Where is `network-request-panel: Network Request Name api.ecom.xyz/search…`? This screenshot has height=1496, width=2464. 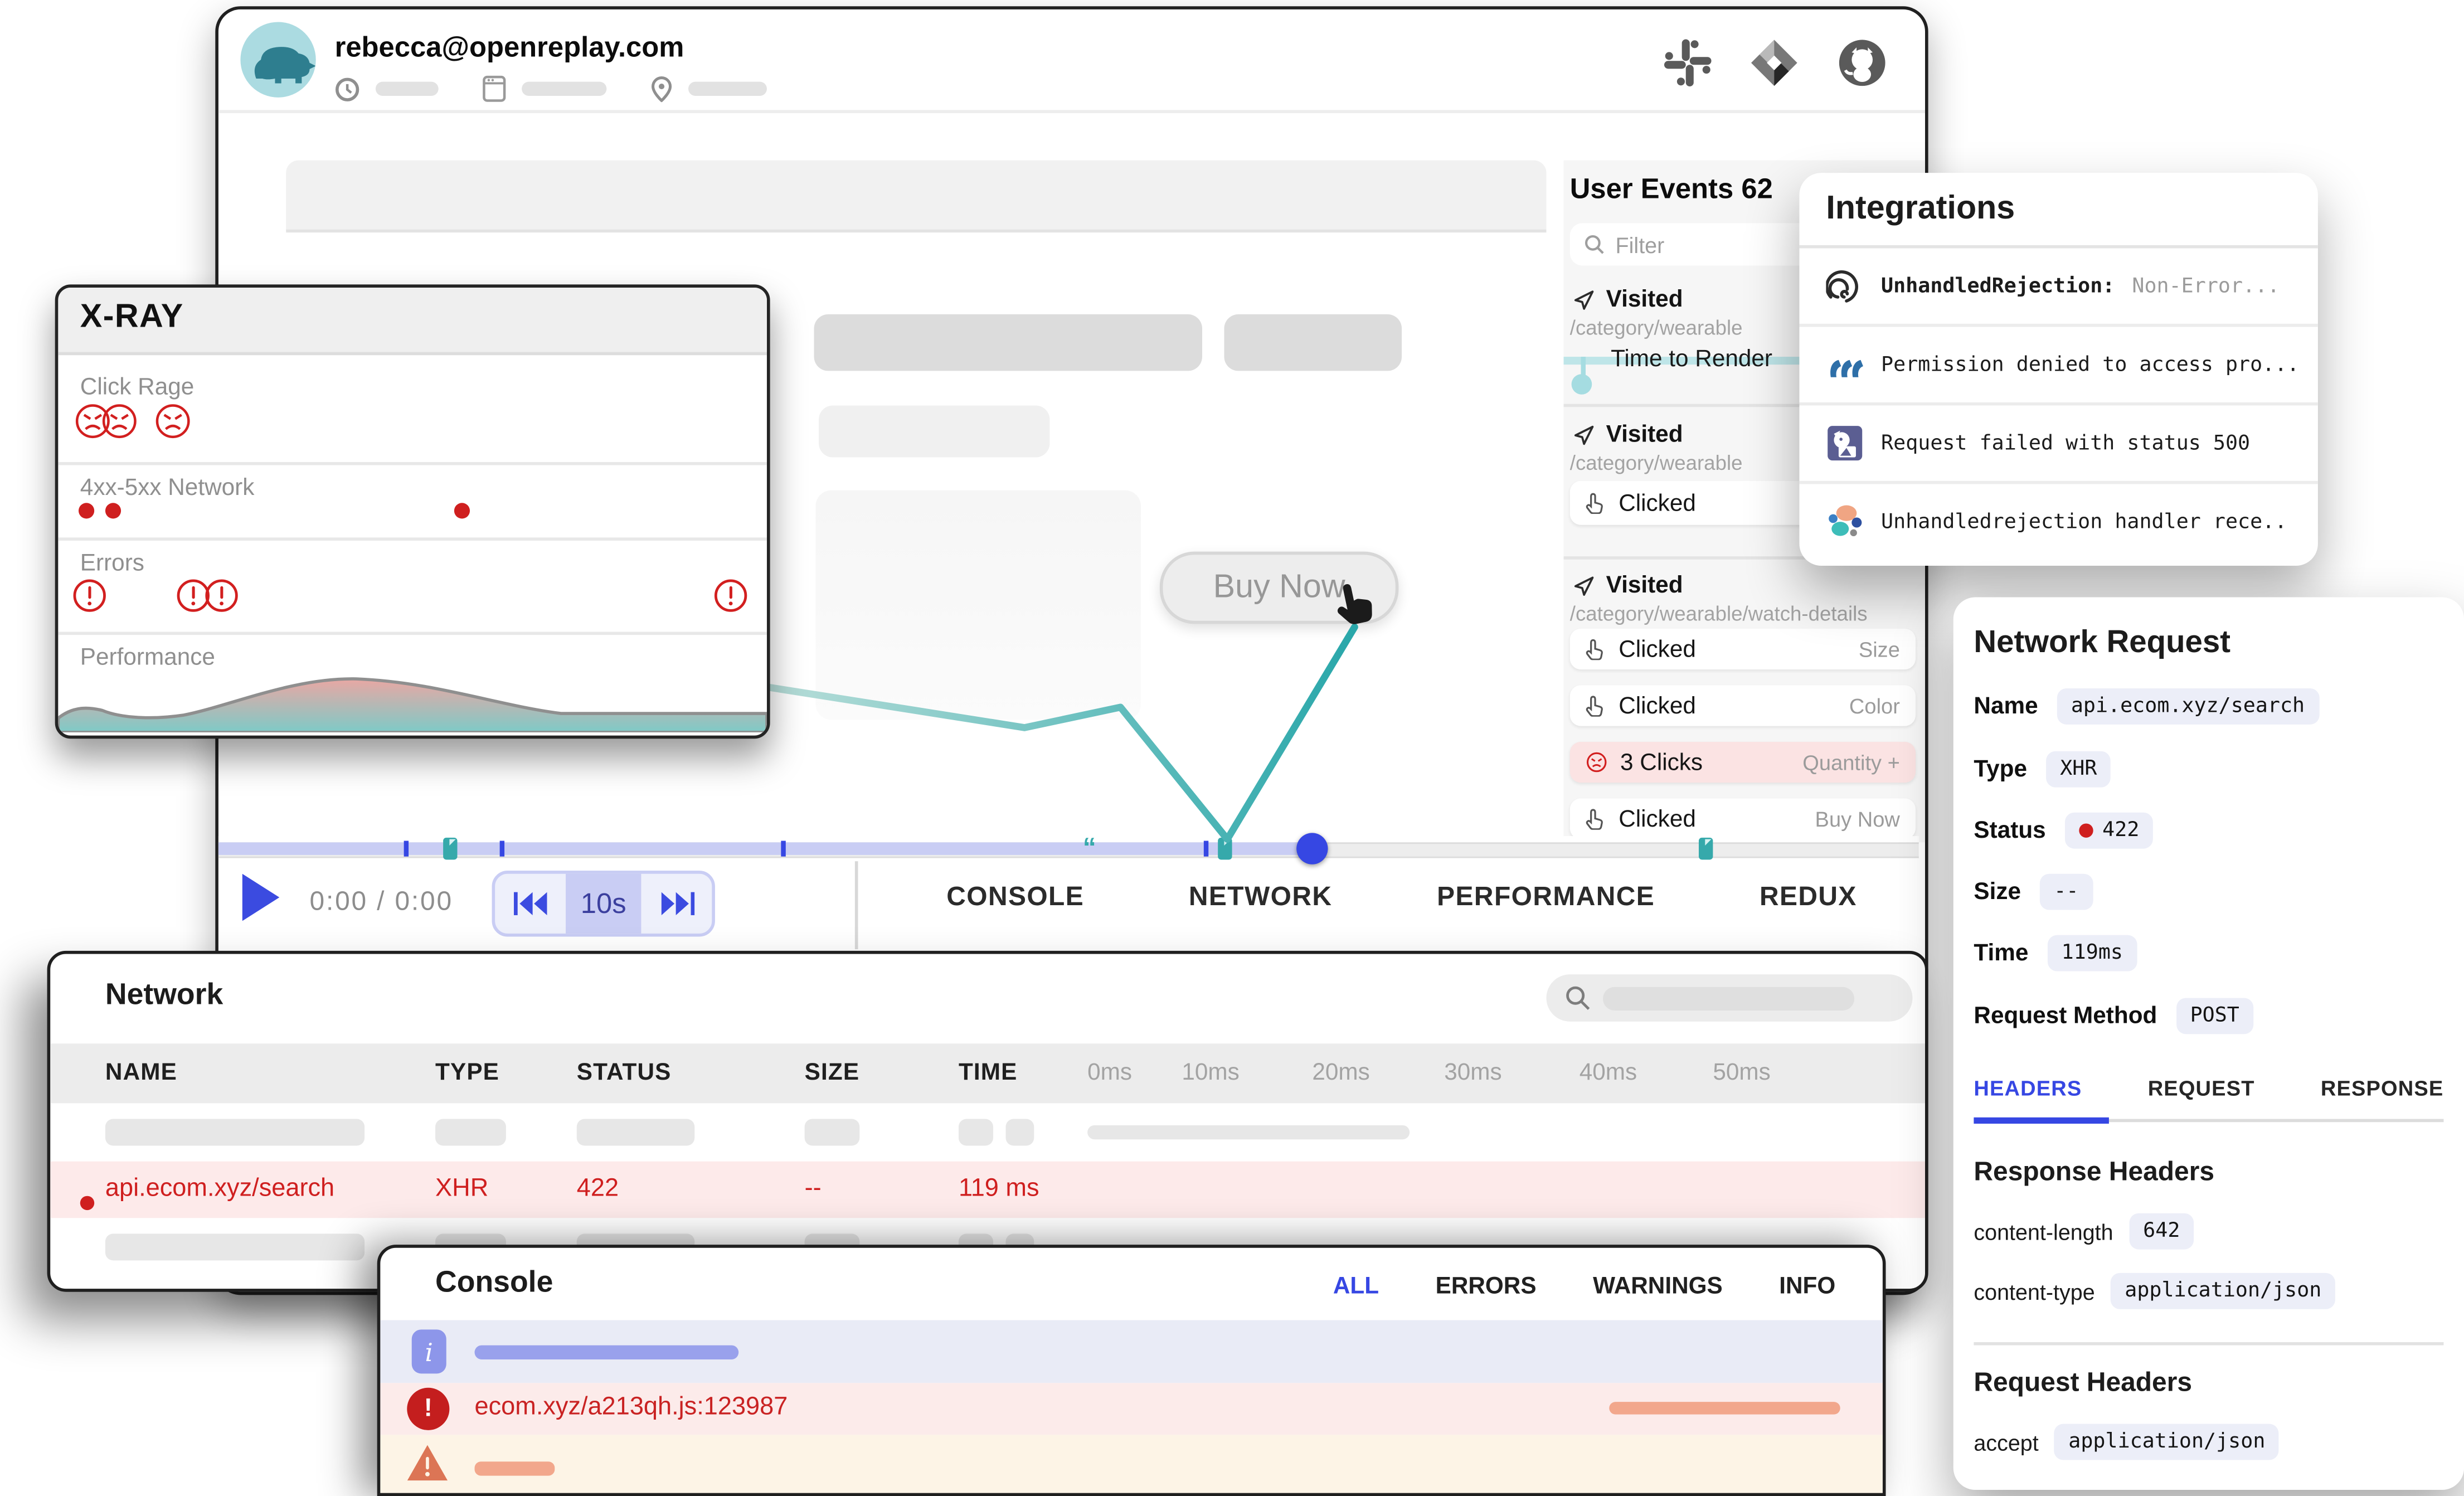
network-request-panel: Network Request Name api.ecom.xyz/search… is located at coordinates (2208, 1043).